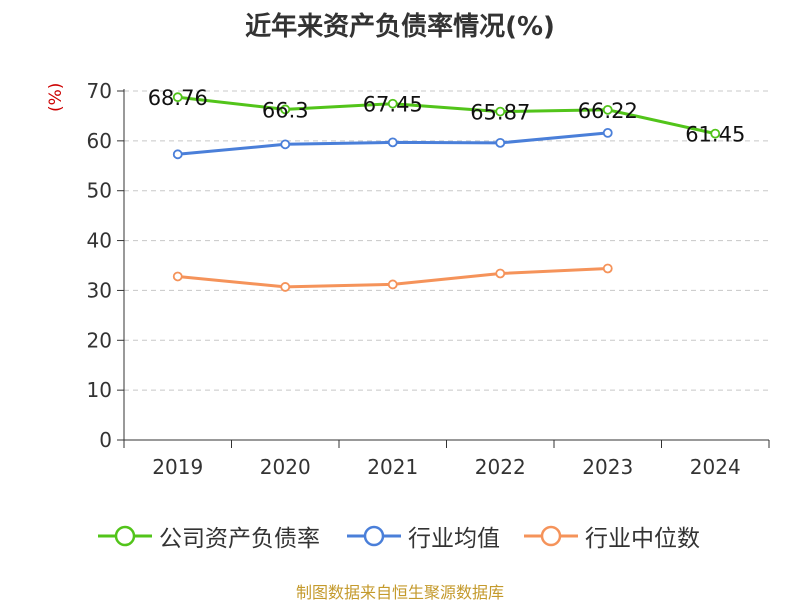 This screenshot has height=603, width=800. Describe the element at coordinates (392, 467) in the screenshot. I see `x-tick-label: 2021` at that location.